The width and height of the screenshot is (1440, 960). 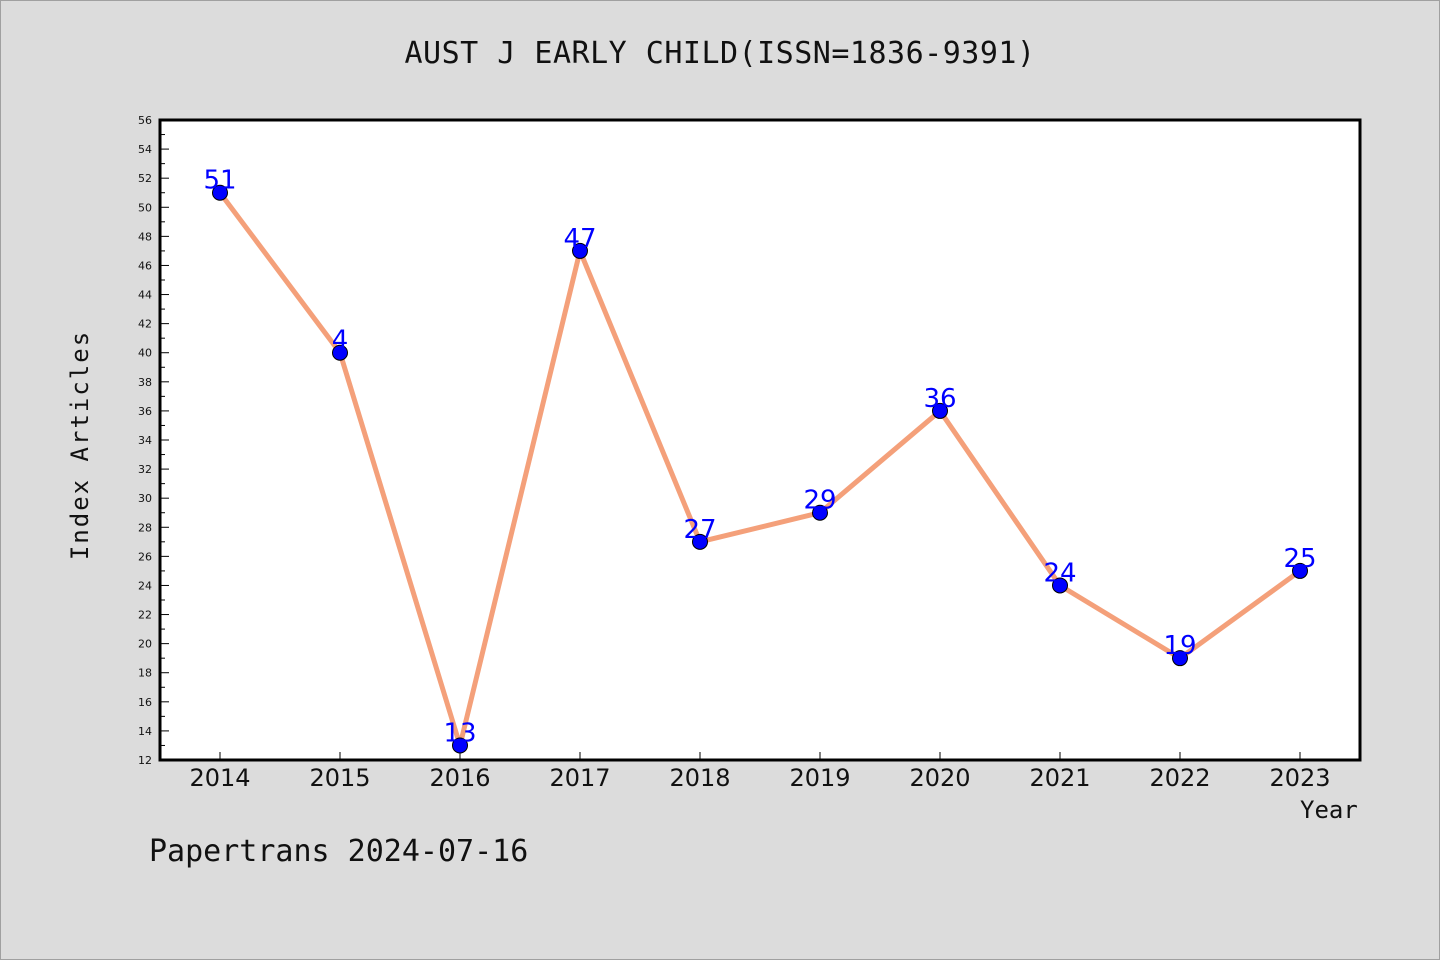 What do you see at coordinates (340, 341) in the screenshot?
I see `data-label: 4` at bounding box center [340, 341].